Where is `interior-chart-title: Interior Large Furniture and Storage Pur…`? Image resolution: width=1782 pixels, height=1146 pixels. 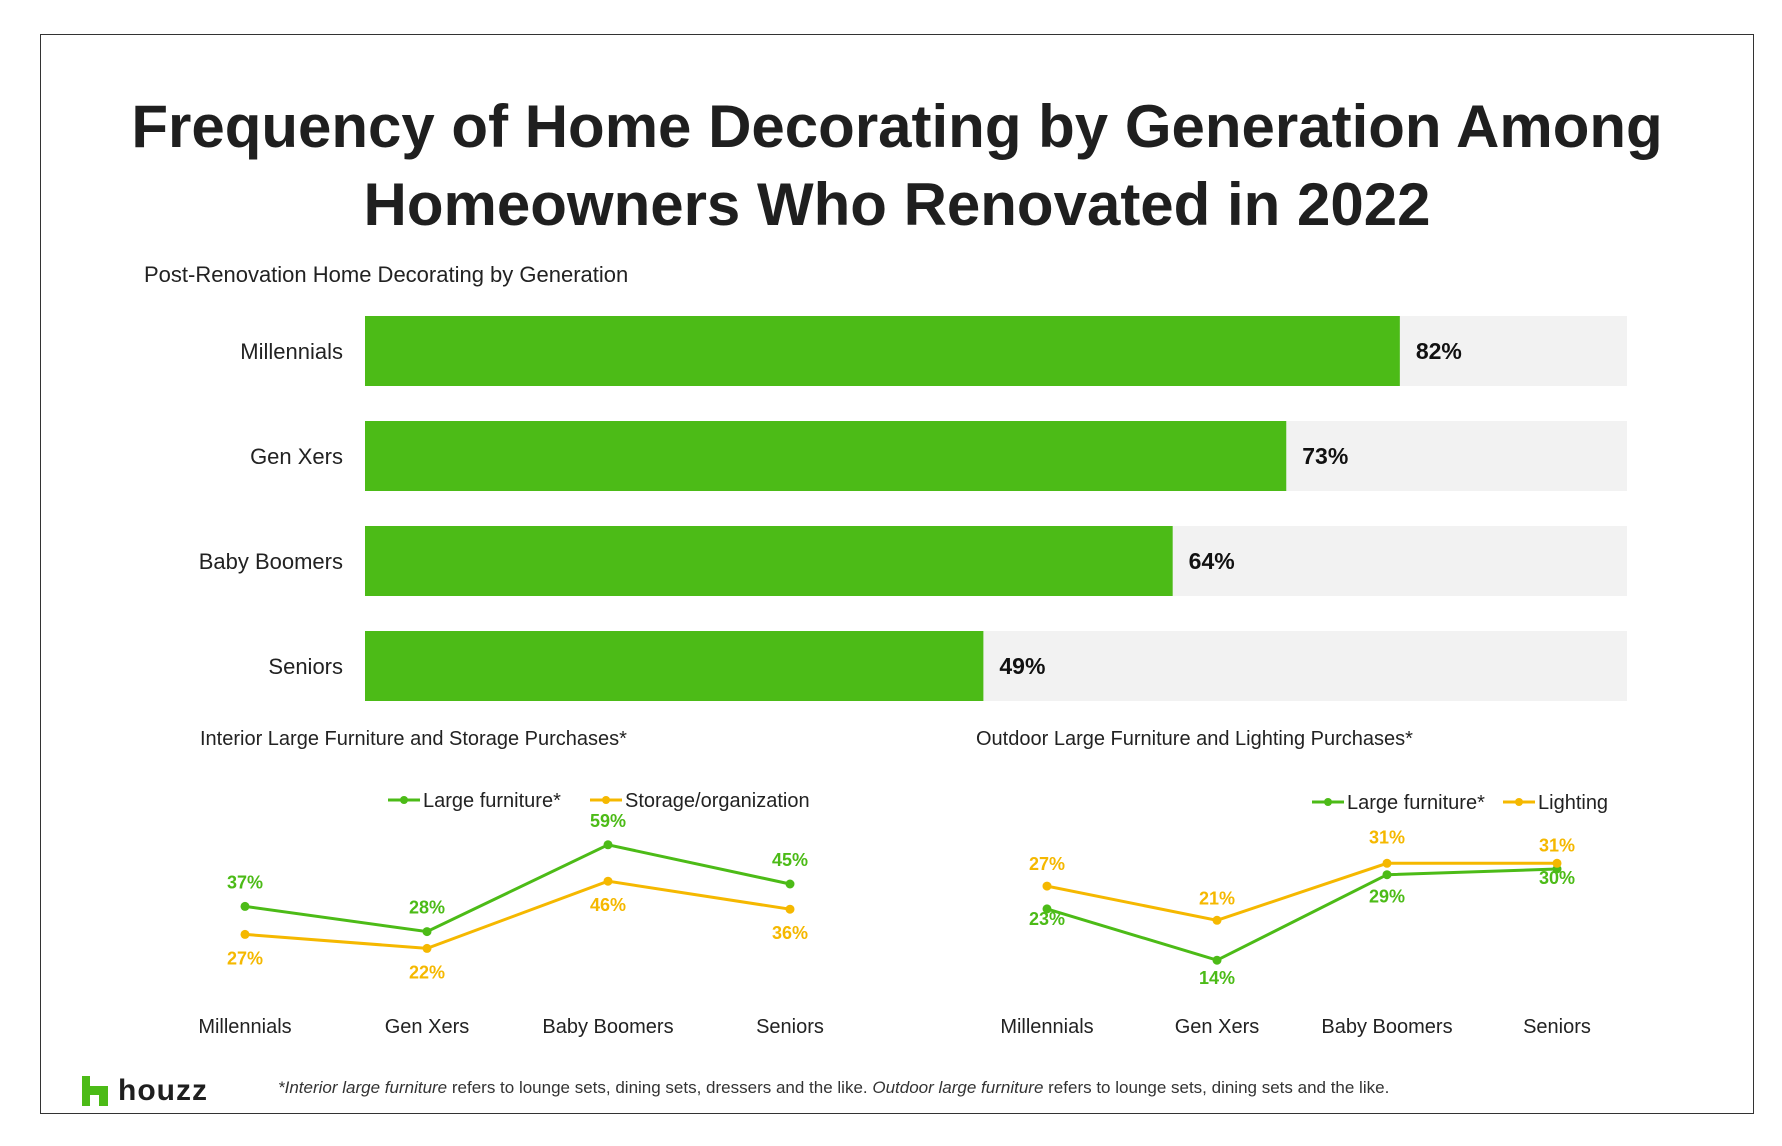
interior-chart-title: Interior Large Furniture and Storage Pur… is located at coordinates (413, 739).